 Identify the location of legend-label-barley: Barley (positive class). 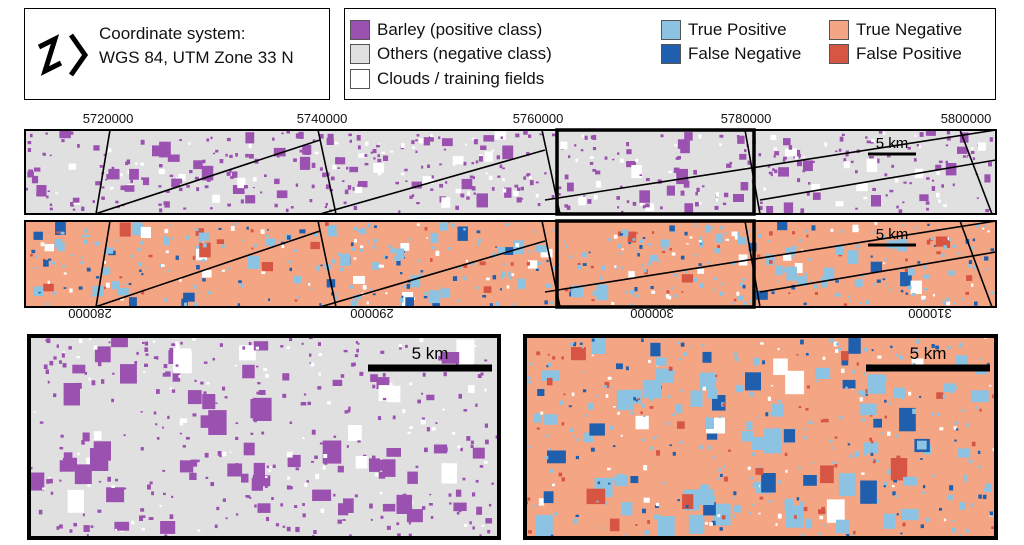
(460, 29).